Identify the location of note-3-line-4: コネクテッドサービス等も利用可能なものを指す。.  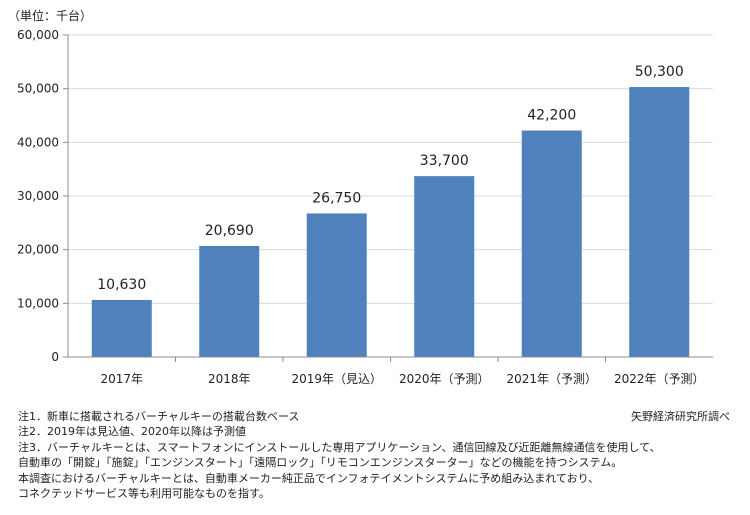
(144, 494).